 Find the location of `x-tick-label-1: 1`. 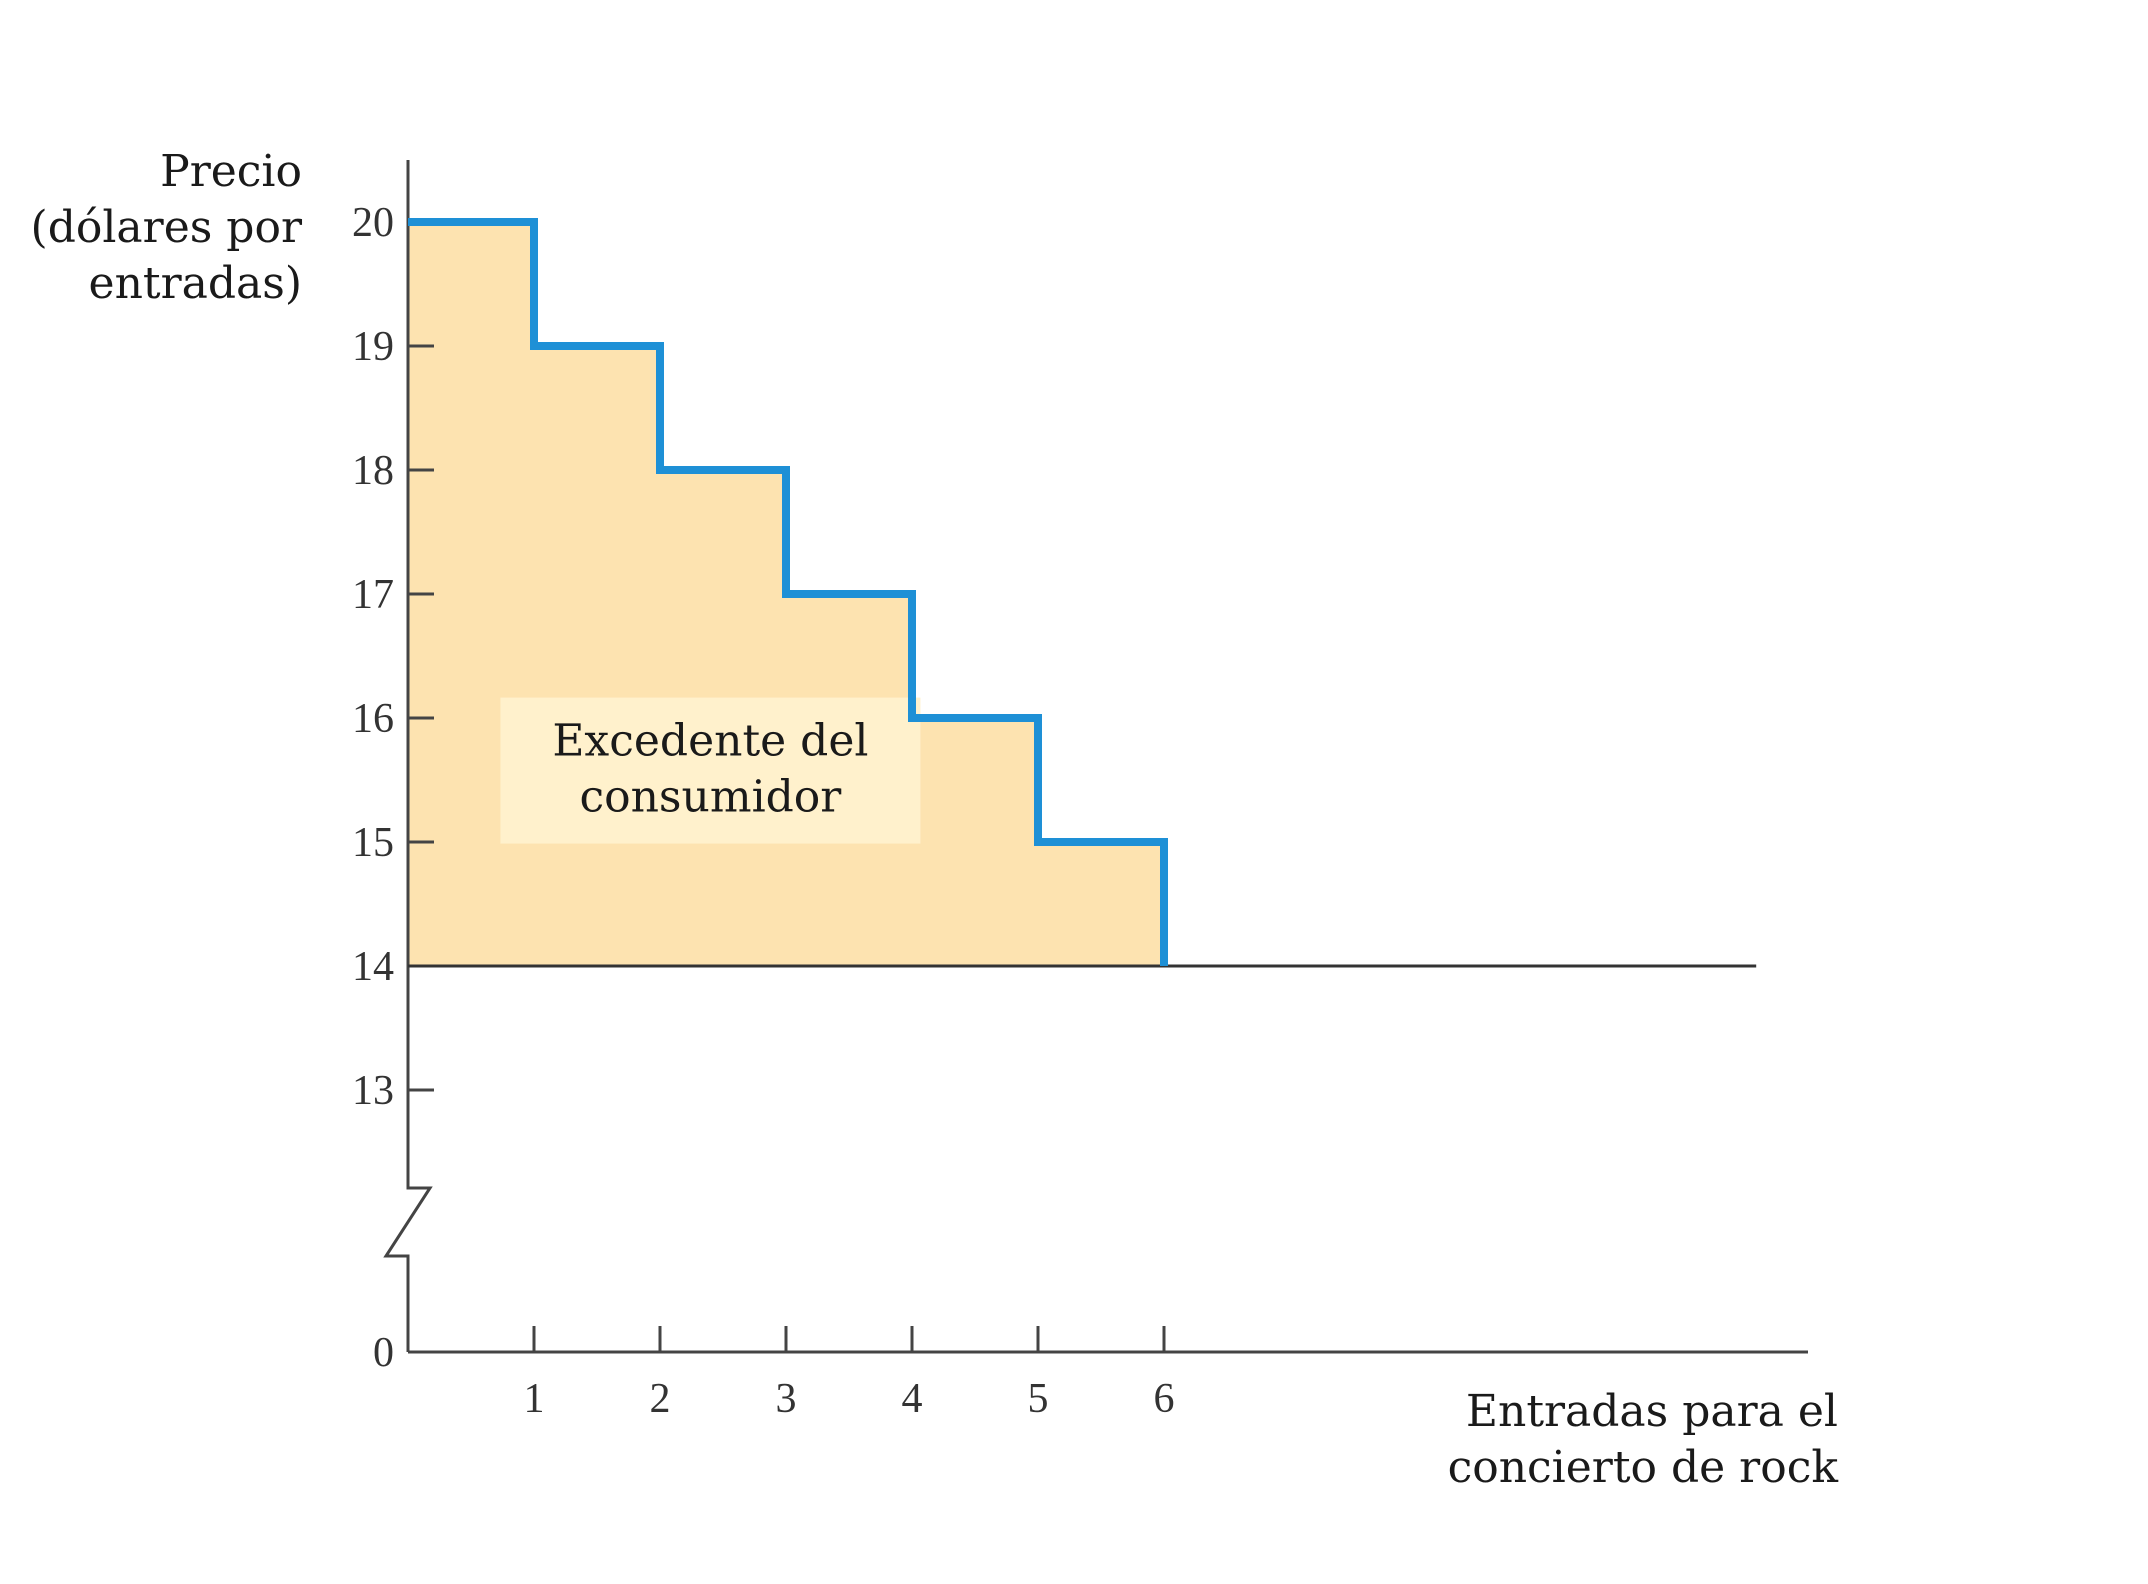

x-tick-label-1: 1 is located at coordinates (534, 1399).